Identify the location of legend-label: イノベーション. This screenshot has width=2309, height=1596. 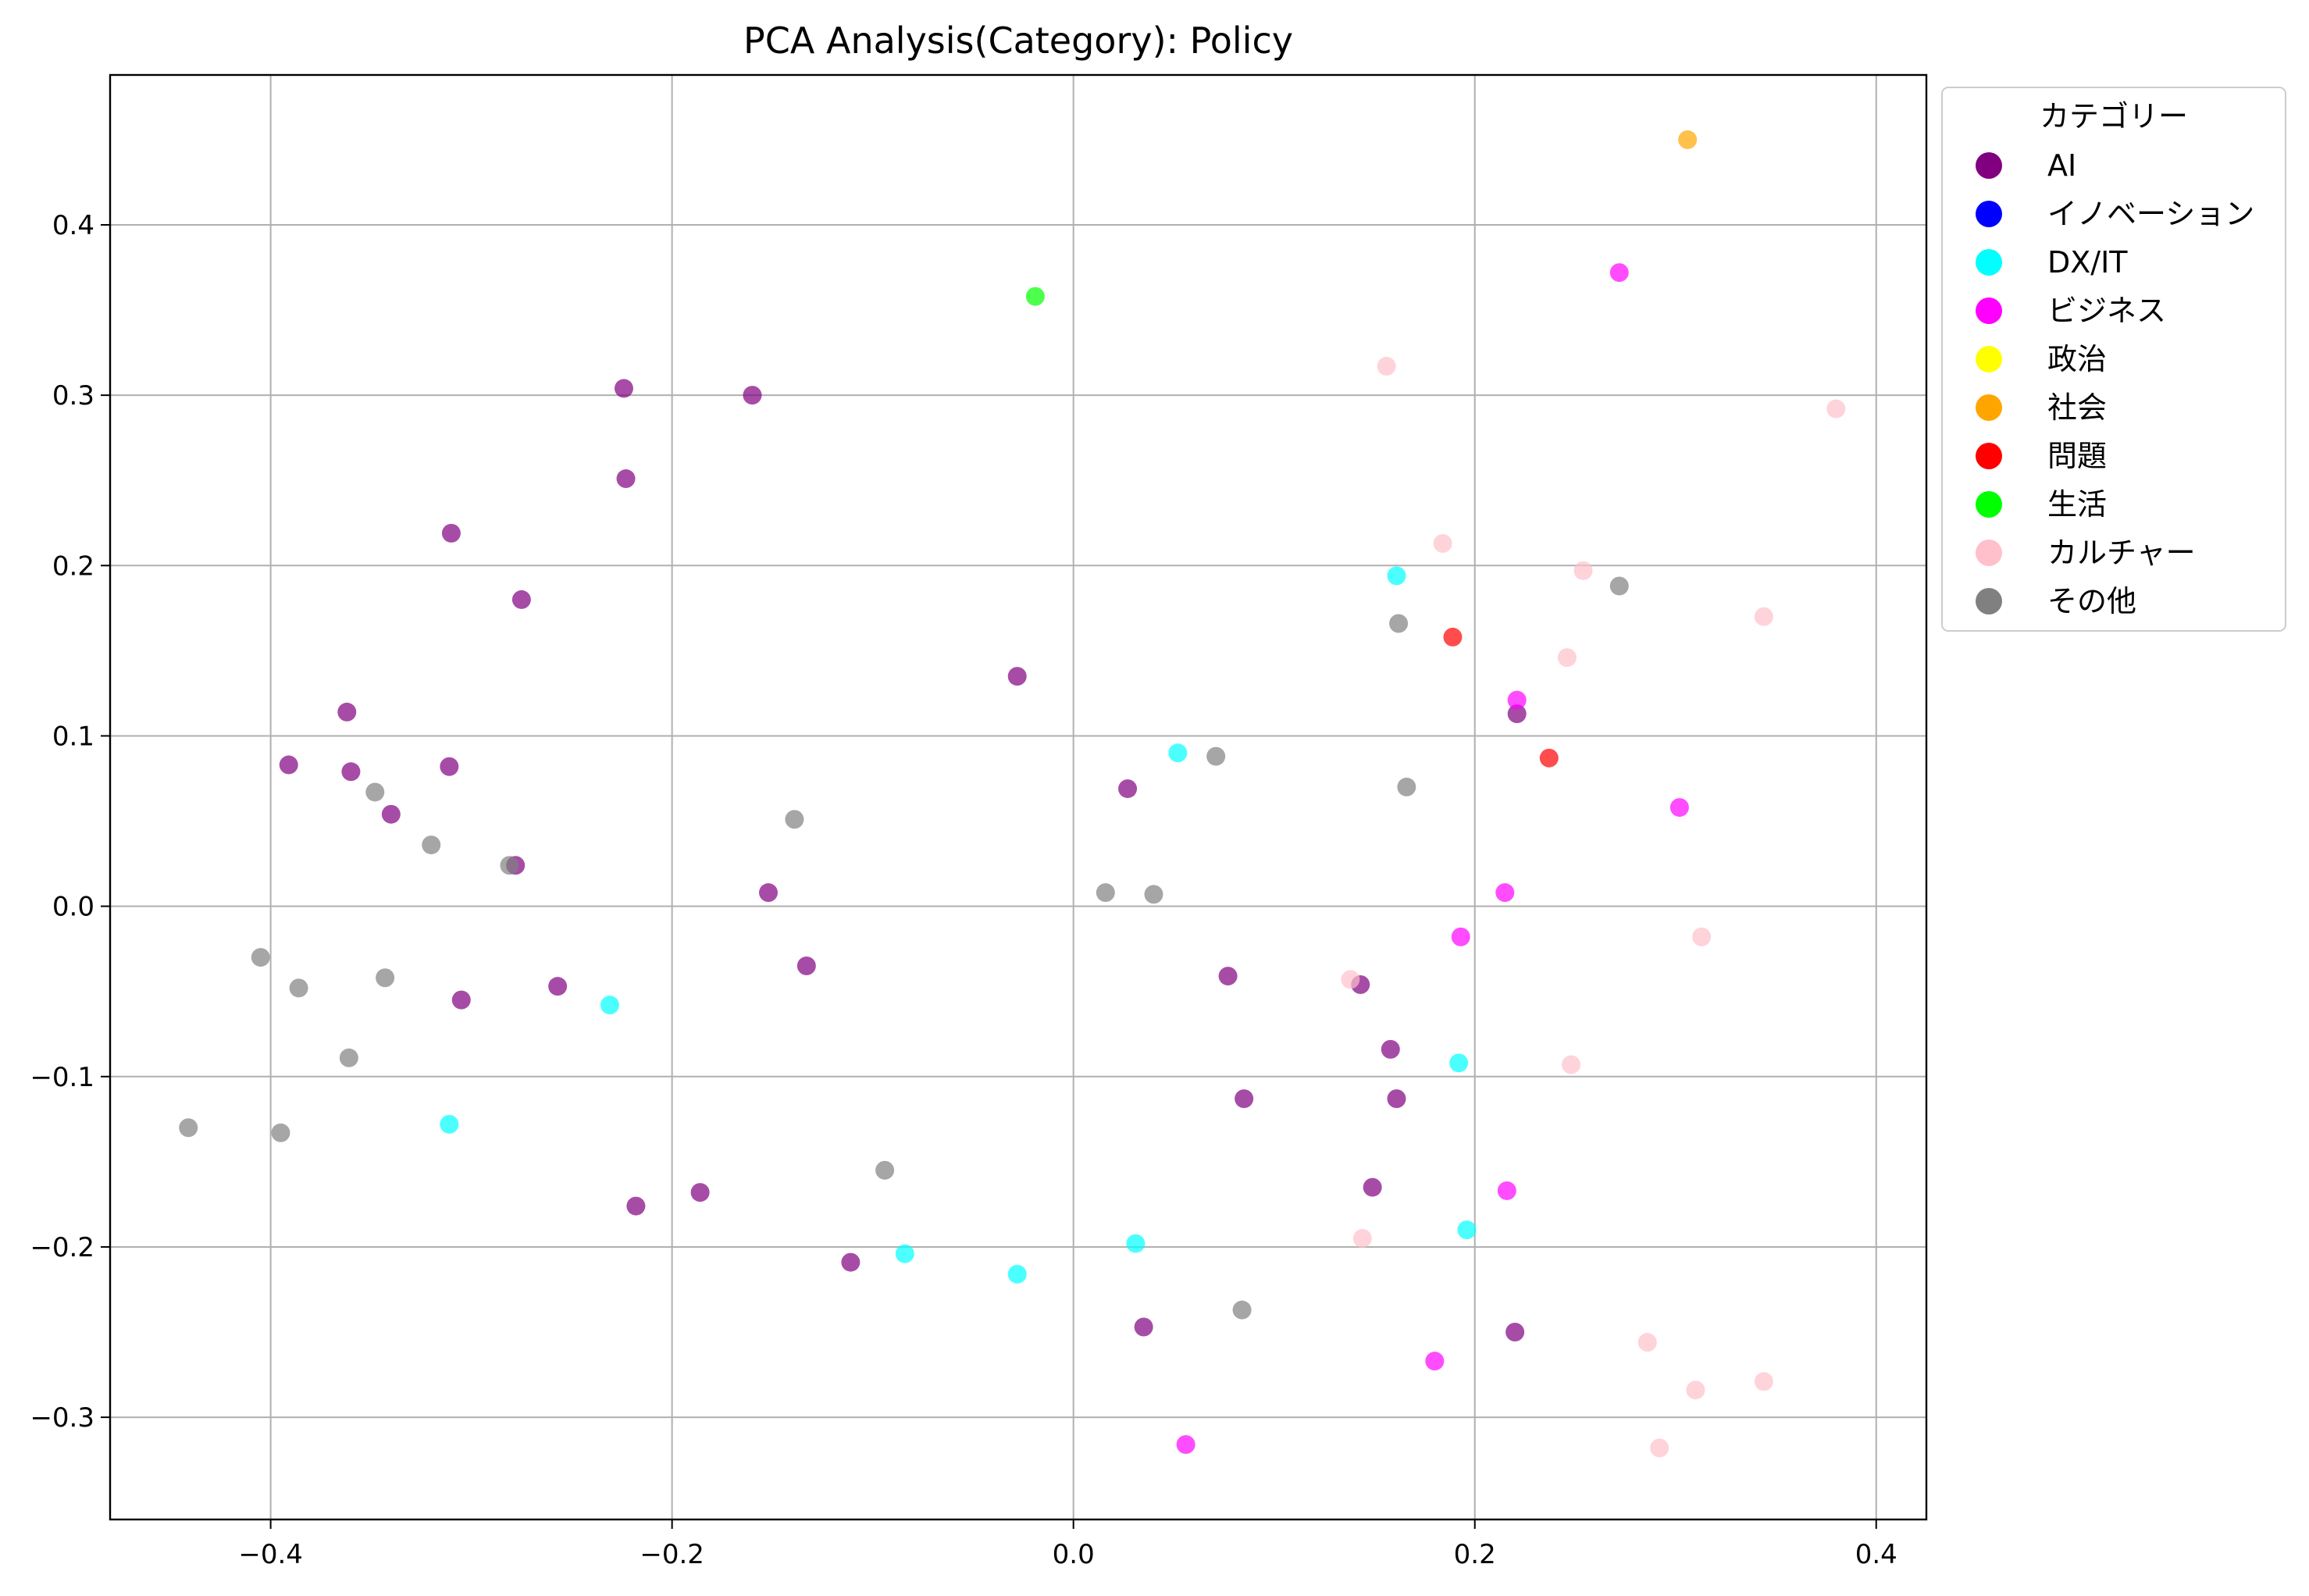
(2150, 214).